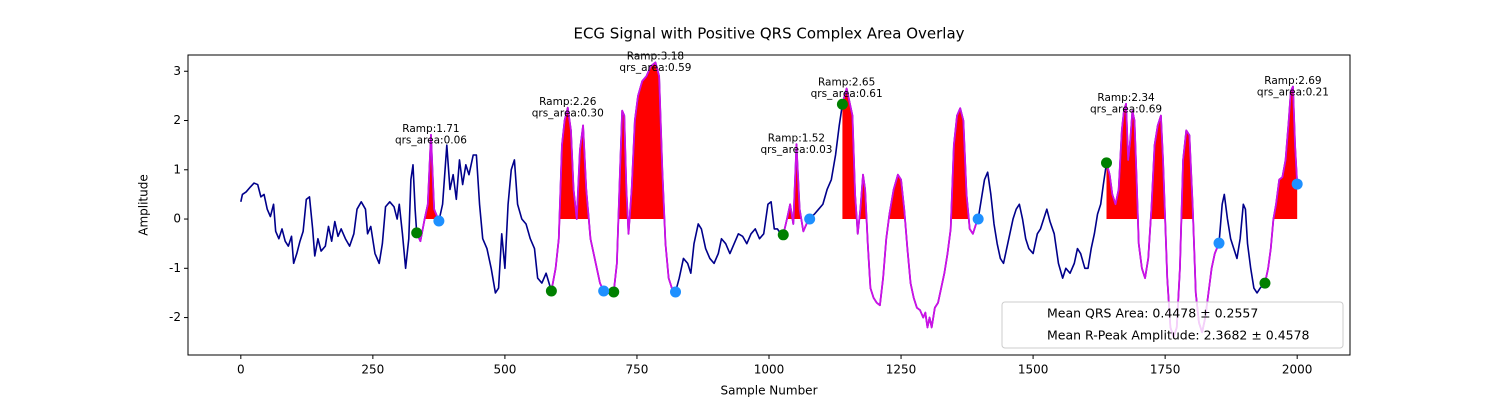 Image resolution: width=1500 pixels, height=400 pixels. What do you see at coordinates (177, 71) in the screenshot?
I see `y-tick-label: 3` at bounding box center [177, 71].